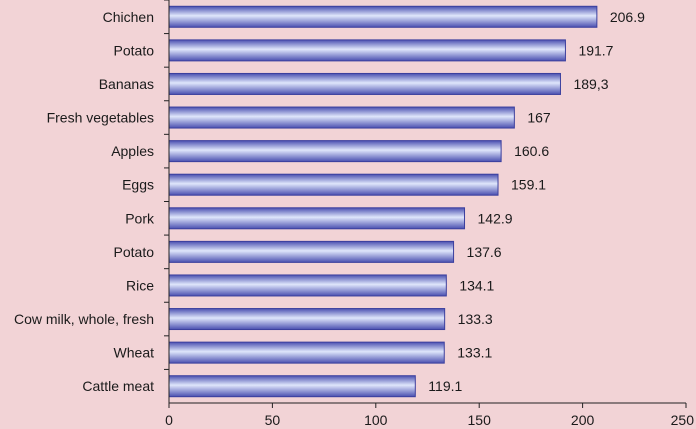  Describe the element at coordinates (683, 420) in the screenshot. I see `x-tick-label: 250` at that location.